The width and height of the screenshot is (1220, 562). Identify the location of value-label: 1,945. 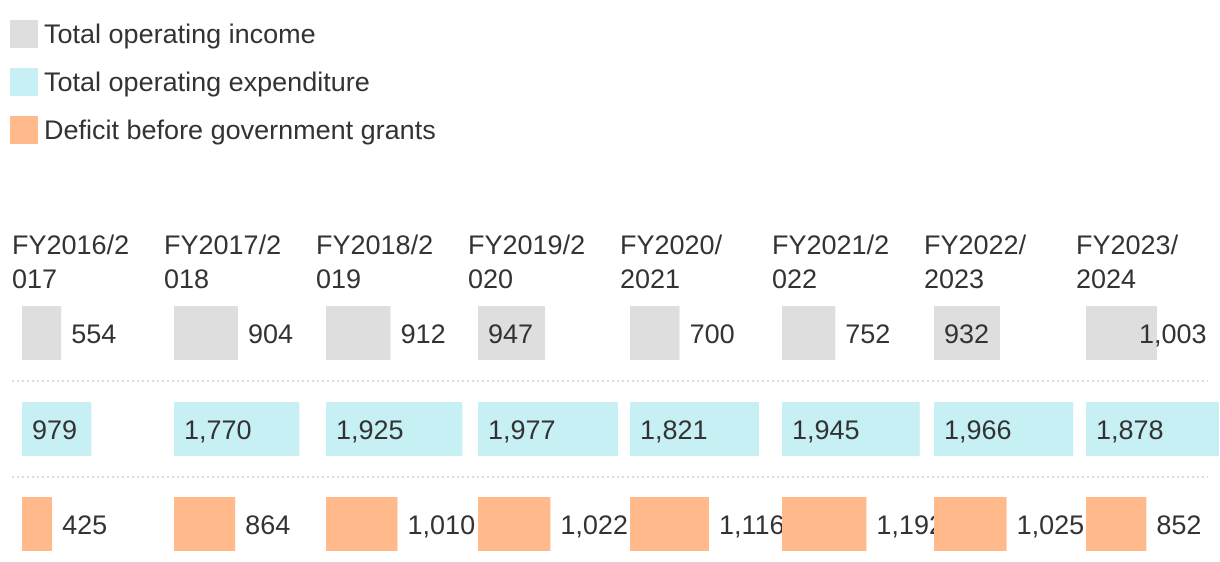
(826, 430).